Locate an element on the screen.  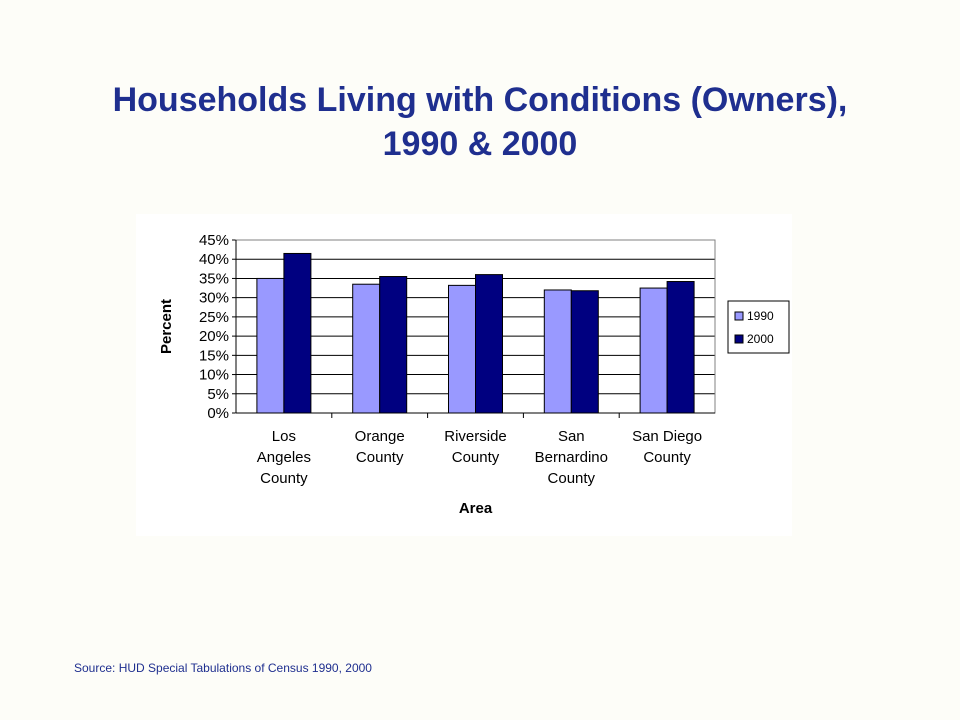
y-tick-label: 30% is located at coordinates (214, 298).